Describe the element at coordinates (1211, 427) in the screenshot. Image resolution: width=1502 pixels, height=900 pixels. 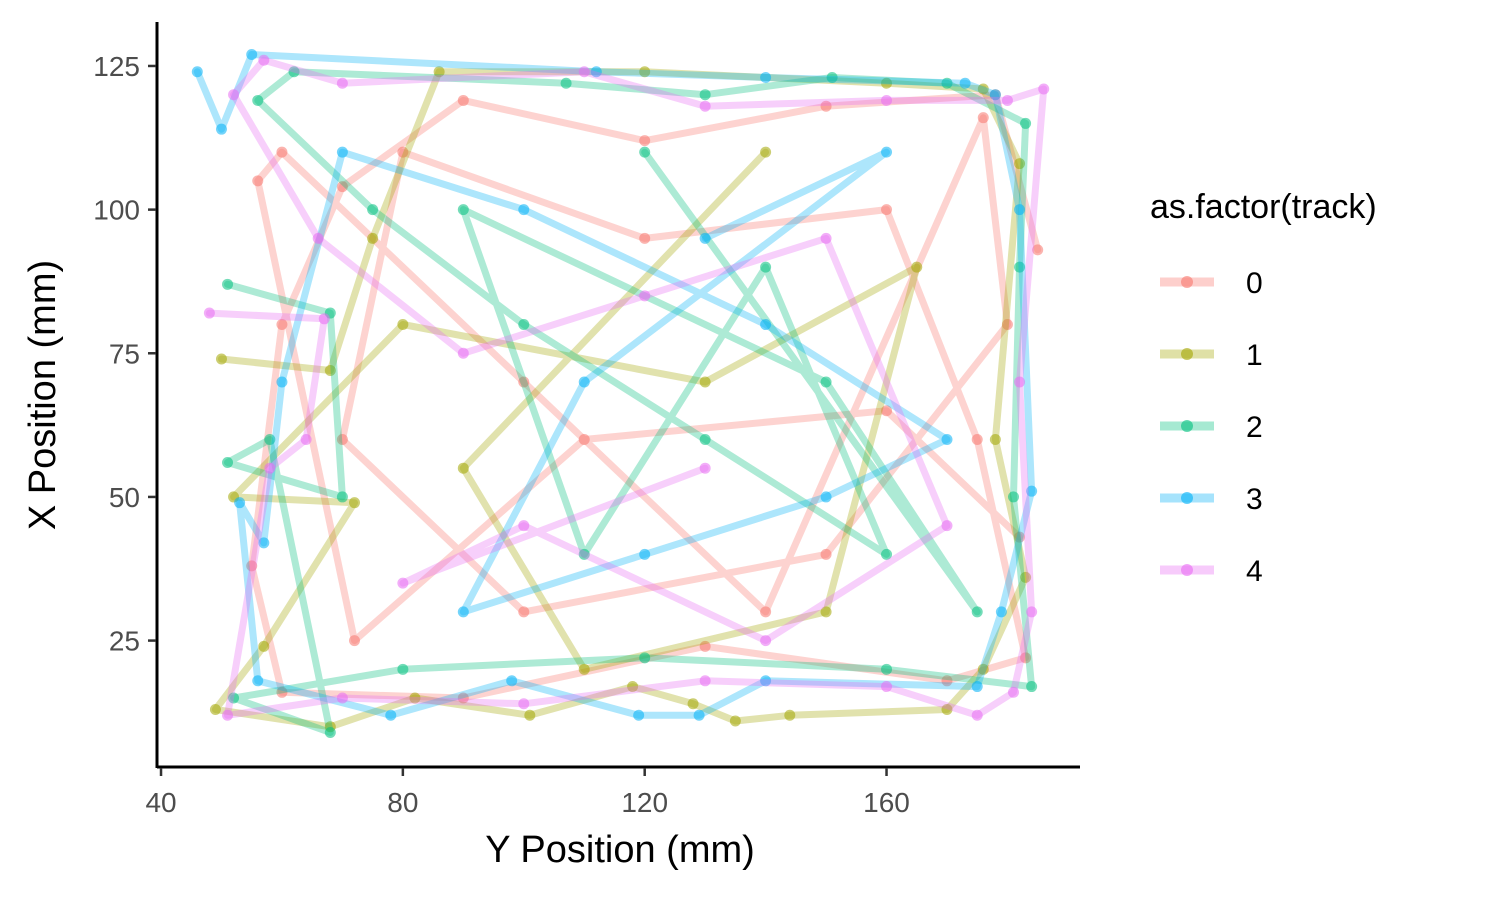
I see `legend-entries: 0 1 2 3 4` at that location.